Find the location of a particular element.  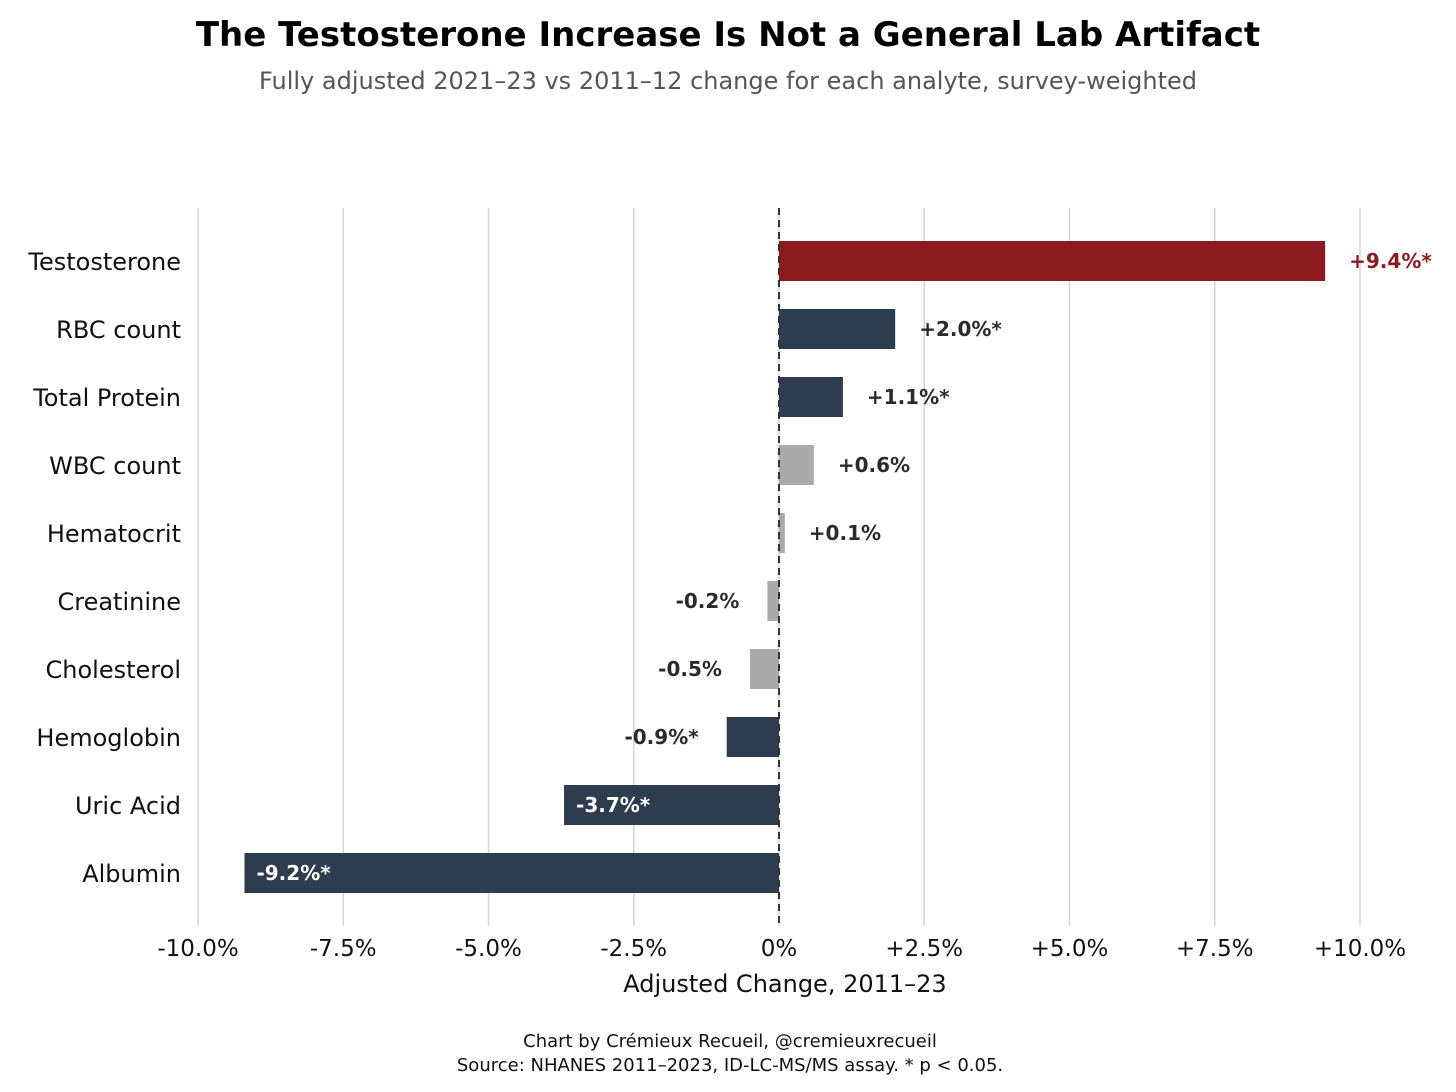

value-label: +0.1% is located at coordinates (845, 533).